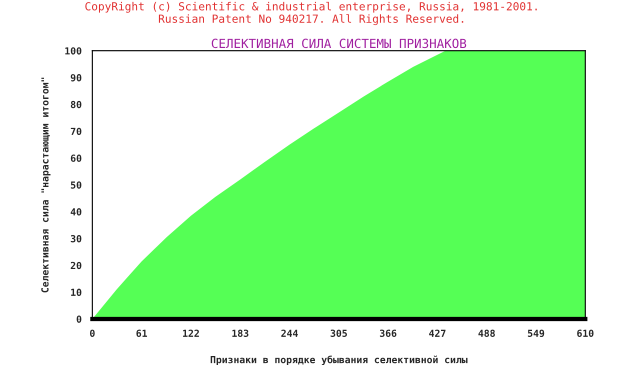 The width and height of the screenshot is (624, 365). I want to click on text: CopyRight (c) Scientific & industrial enterprise, Russia, 1981-2001., so click(311, 7).